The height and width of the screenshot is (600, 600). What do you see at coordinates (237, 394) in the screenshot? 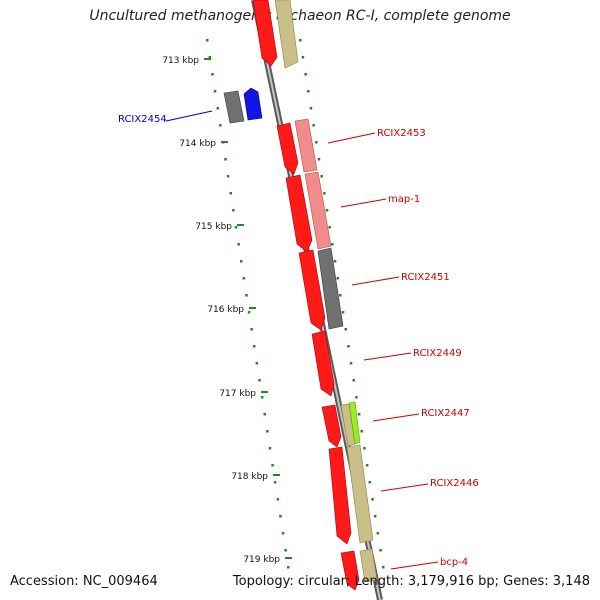
I see `ruler-label-717: 717 kbp` at bounding box center [237, 394].